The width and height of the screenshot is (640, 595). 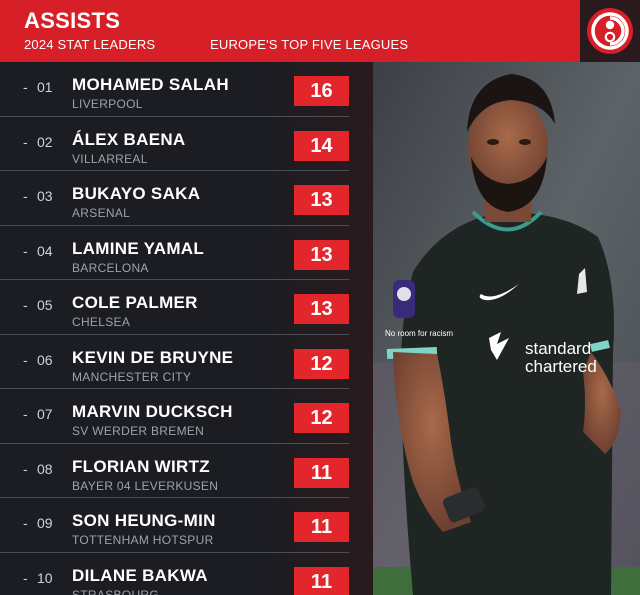 I want to click on rank-number: 07, so click(x=45, y=414).